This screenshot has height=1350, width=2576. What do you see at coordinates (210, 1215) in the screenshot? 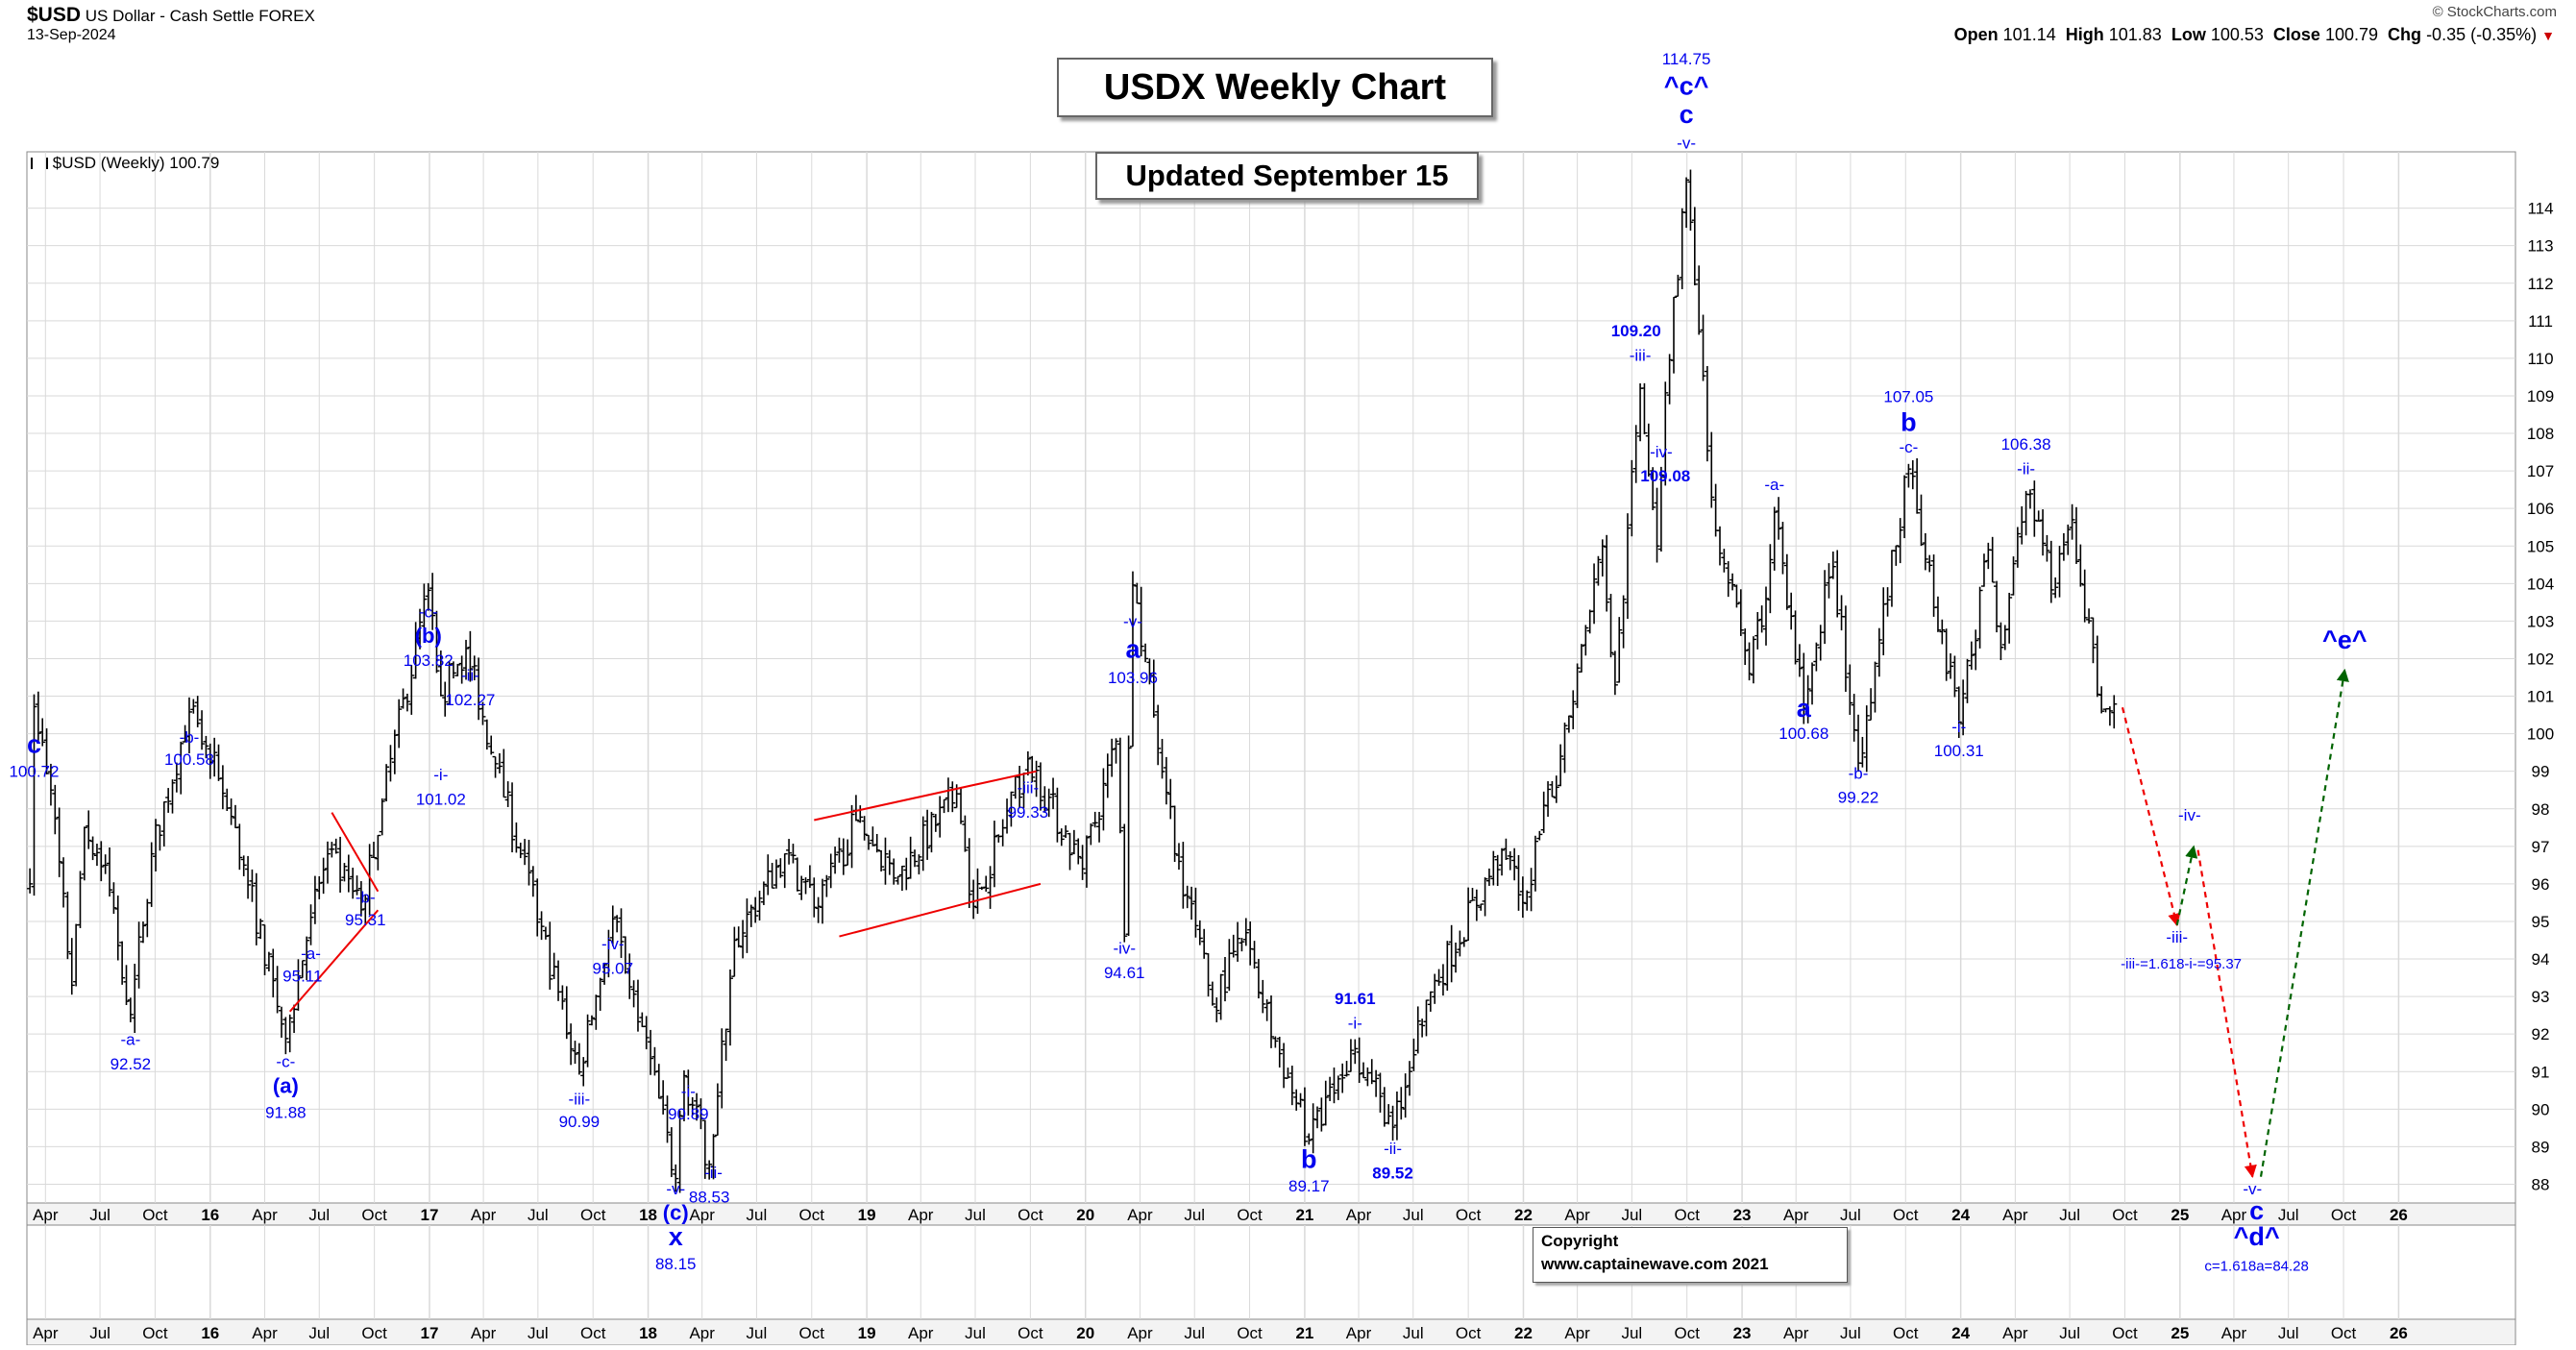
I see `x-tick-label: 16` at bounding box center [210, 1215].